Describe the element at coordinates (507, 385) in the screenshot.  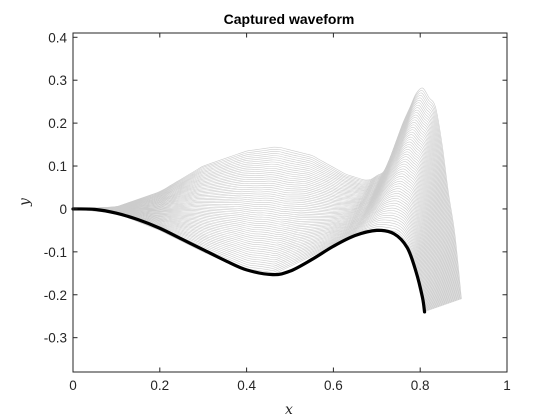
I see `x-tick-label: 1` at that location.